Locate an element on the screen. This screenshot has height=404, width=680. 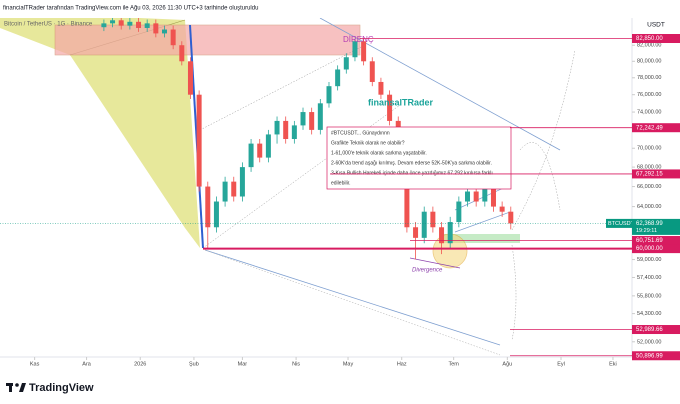
brand: TradingView is located at coordinates (61, 388).